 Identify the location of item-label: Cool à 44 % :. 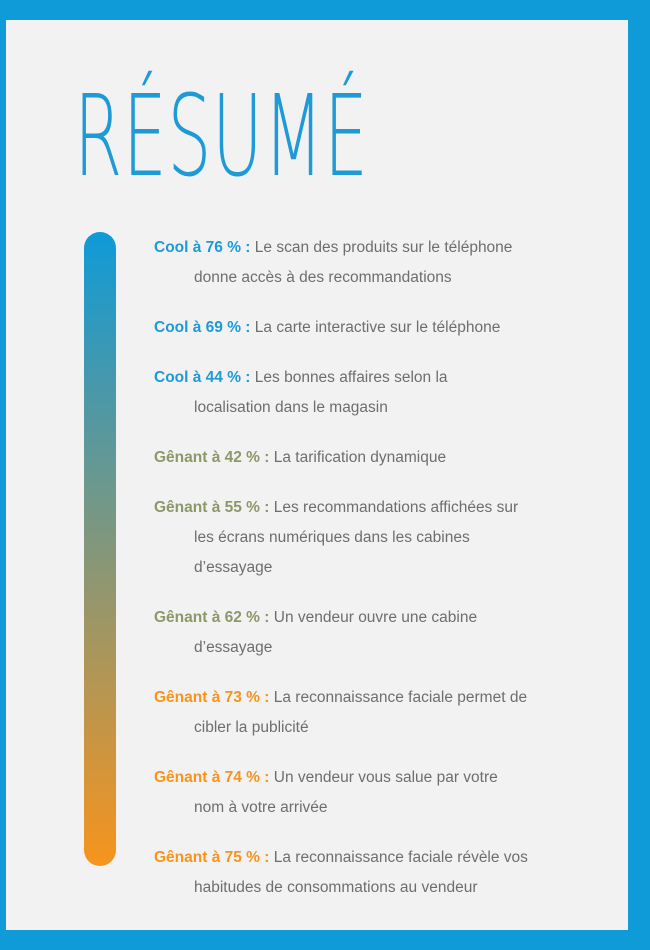
(202, 377).